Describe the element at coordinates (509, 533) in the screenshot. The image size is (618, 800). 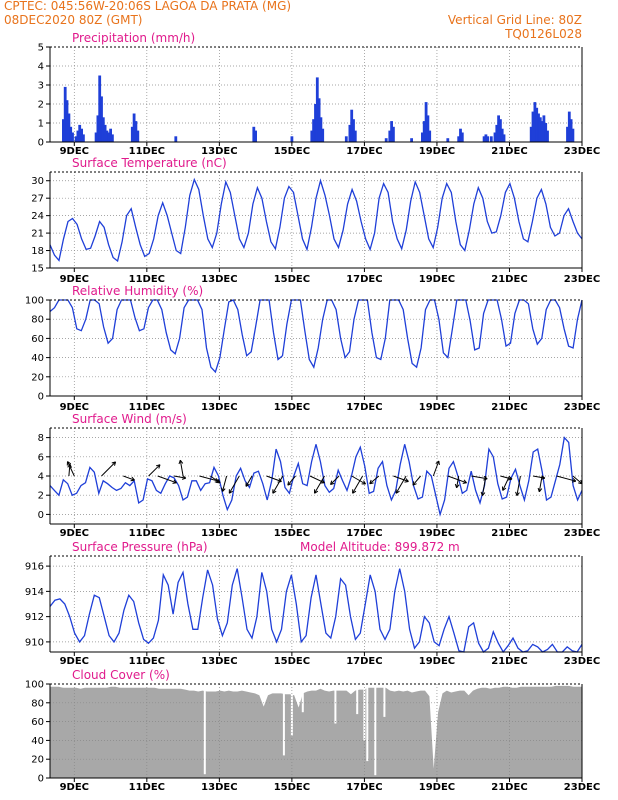
I see `x-tick-label: 21DEC` at that location.